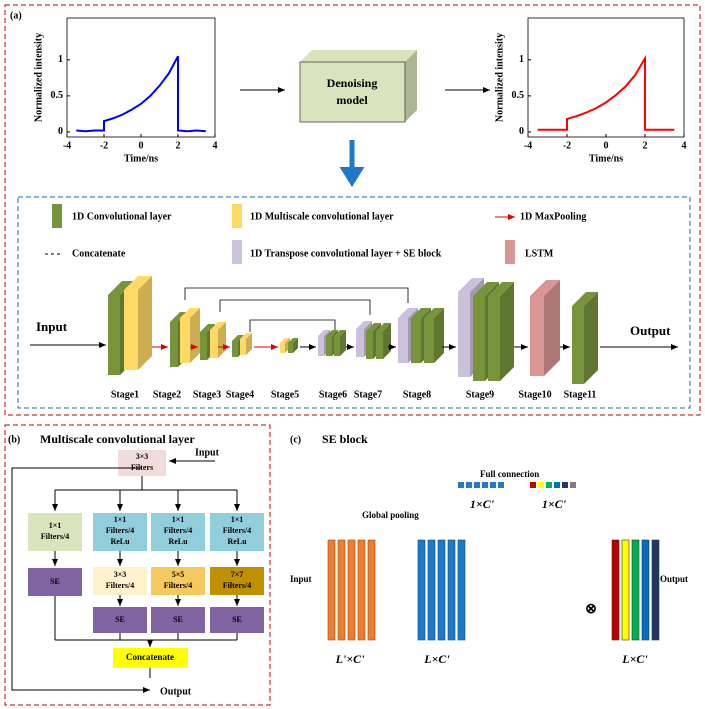 The image size is (705, 709). I want to click on y-axis-label: Normalized intensity, so click(38, 77).